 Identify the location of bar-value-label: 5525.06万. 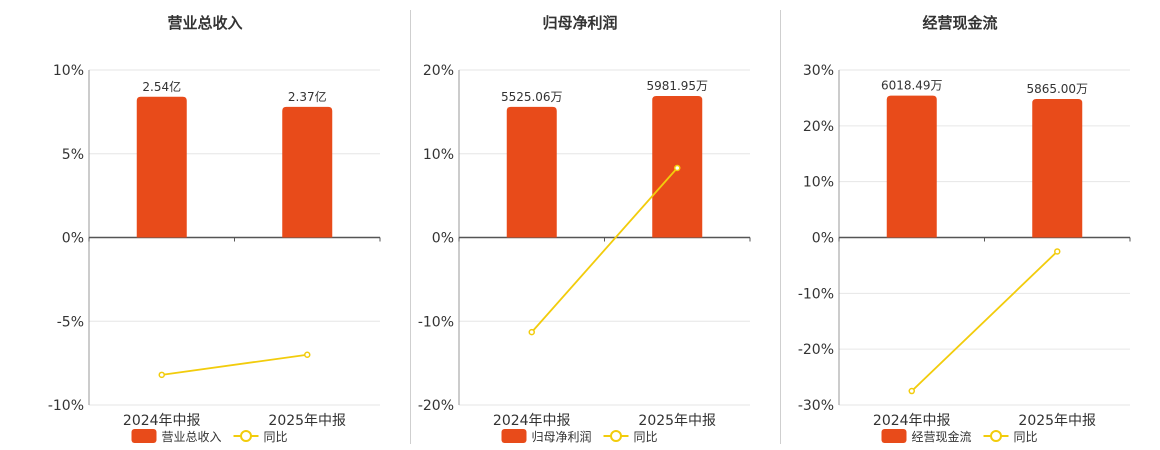
(532, 97).